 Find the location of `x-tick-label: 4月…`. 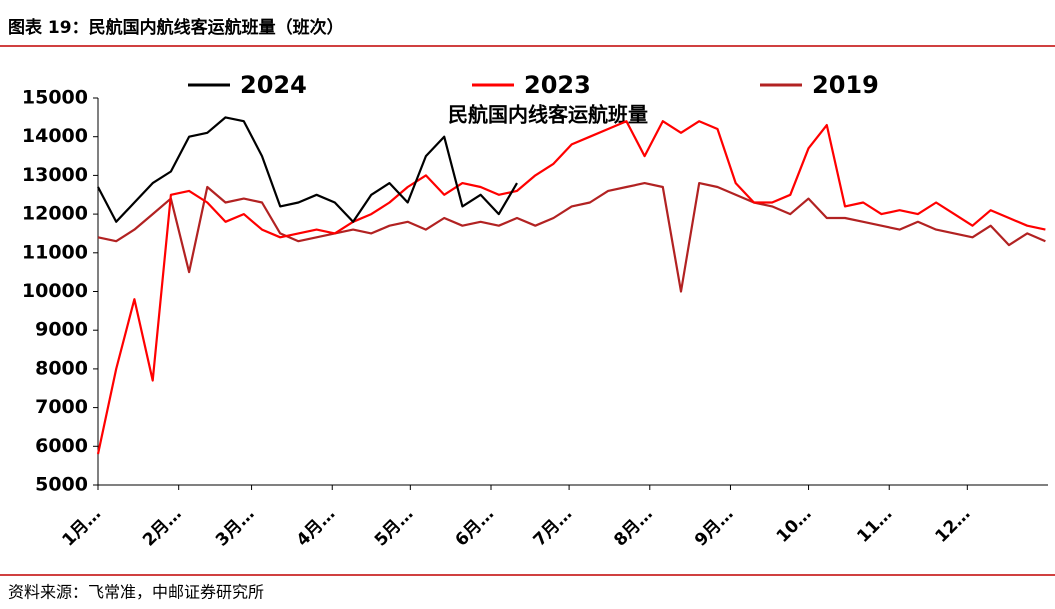

x-tick-label: 4月… is located at coordinates (316, 527).